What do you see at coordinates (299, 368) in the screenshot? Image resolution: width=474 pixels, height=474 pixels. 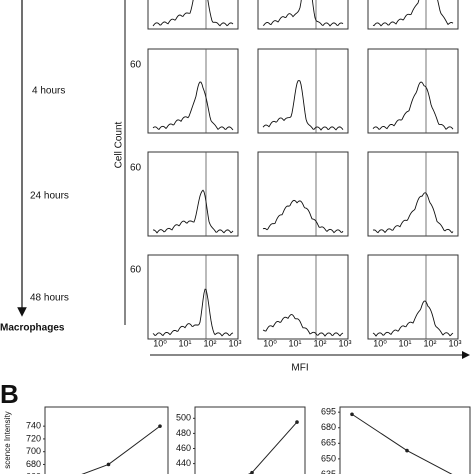 I see `x-axis-label: MFI` at bounding box center [299, 368].